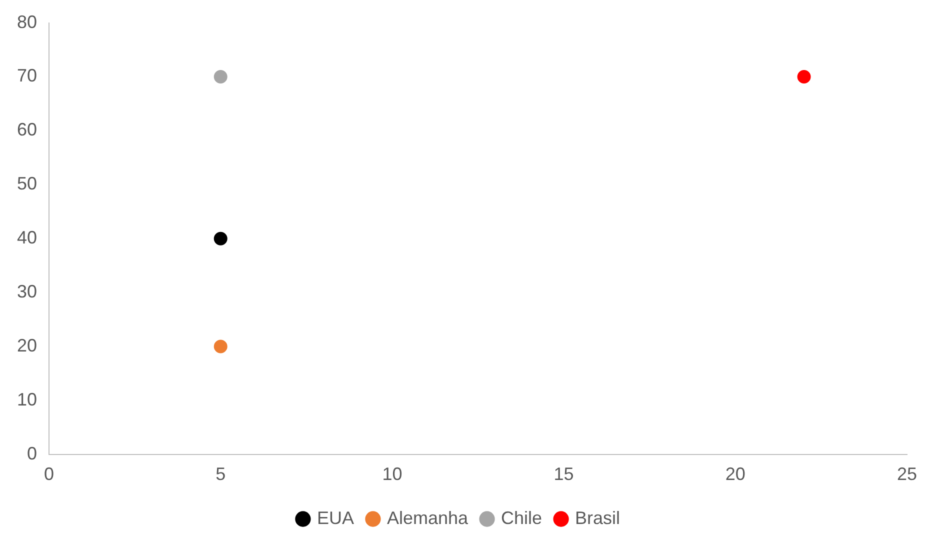 This screenshot has height=540, width=927. I want to click on y-tick-label: 70, so click(27, 76).